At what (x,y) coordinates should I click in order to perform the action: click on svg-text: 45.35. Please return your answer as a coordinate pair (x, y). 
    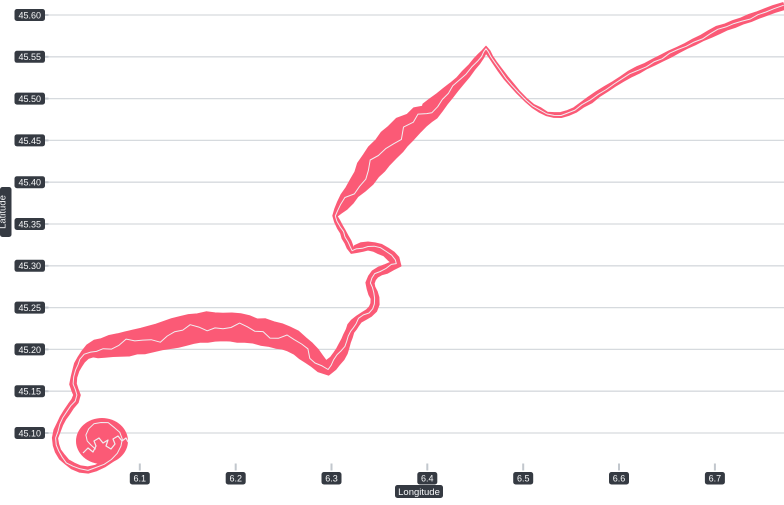
    Looking at the image, I should click on (30, 224).